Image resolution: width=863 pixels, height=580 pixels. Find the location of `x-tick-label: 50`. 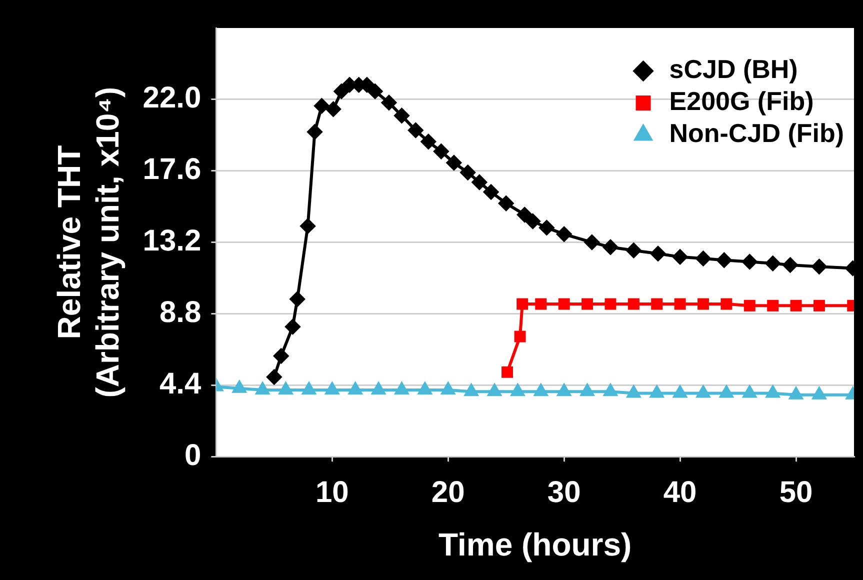

x-tick-label: 50 is located at coordinates (796, 492).